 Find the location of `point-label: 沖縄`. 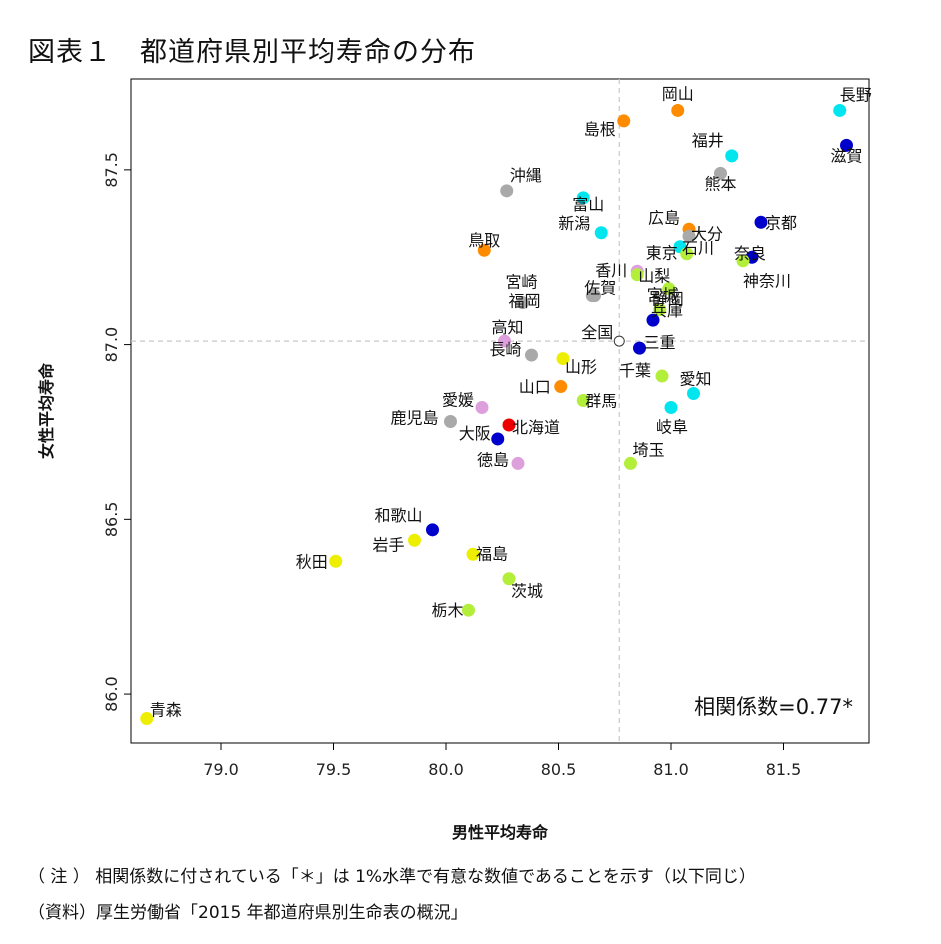

point-label: 沖縄 is located at coordinates (526, 175).